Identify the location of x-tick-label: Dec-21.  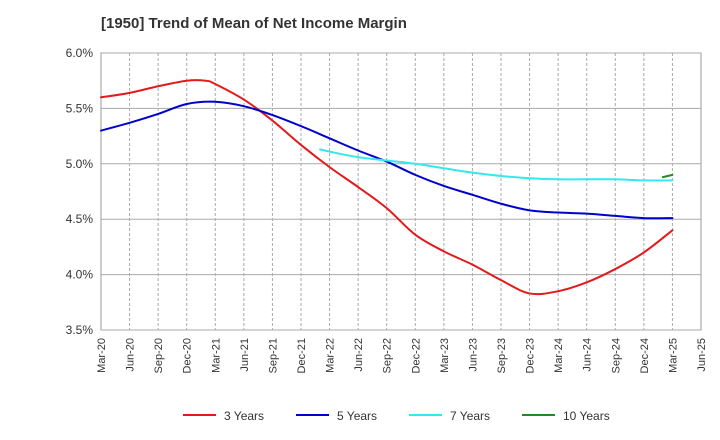
(302, 355).